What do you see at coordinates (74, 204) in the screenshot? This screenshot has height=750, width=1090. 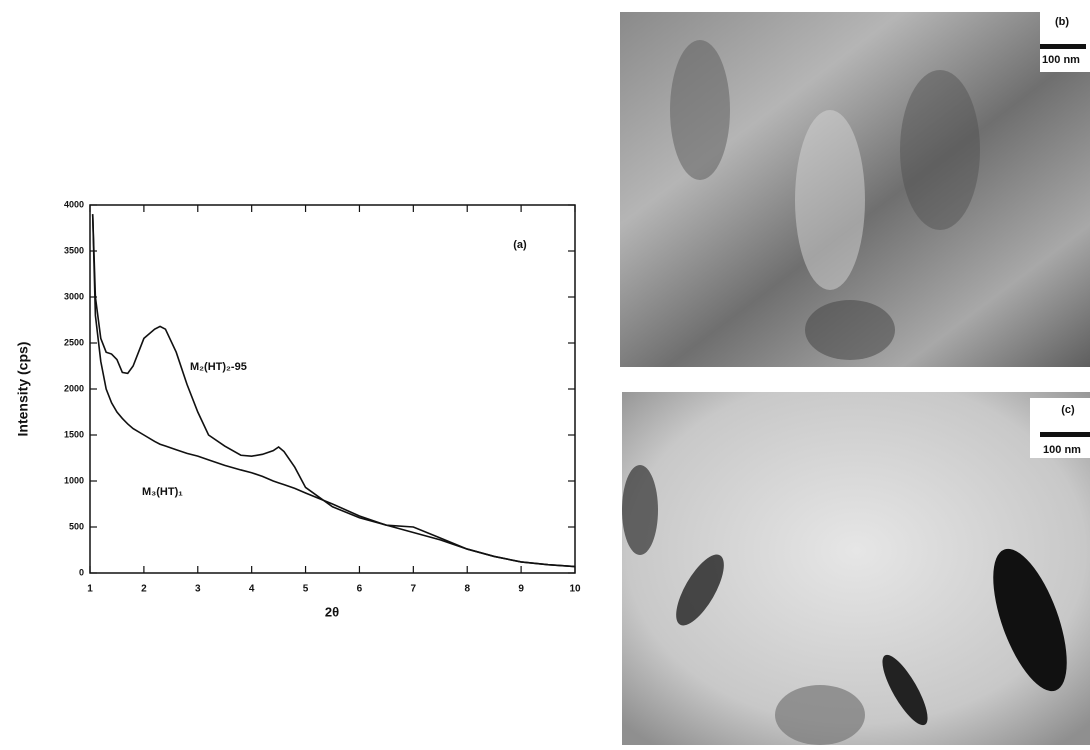 I see `y-tick-label: 4000` at bounding box center [74, 204].